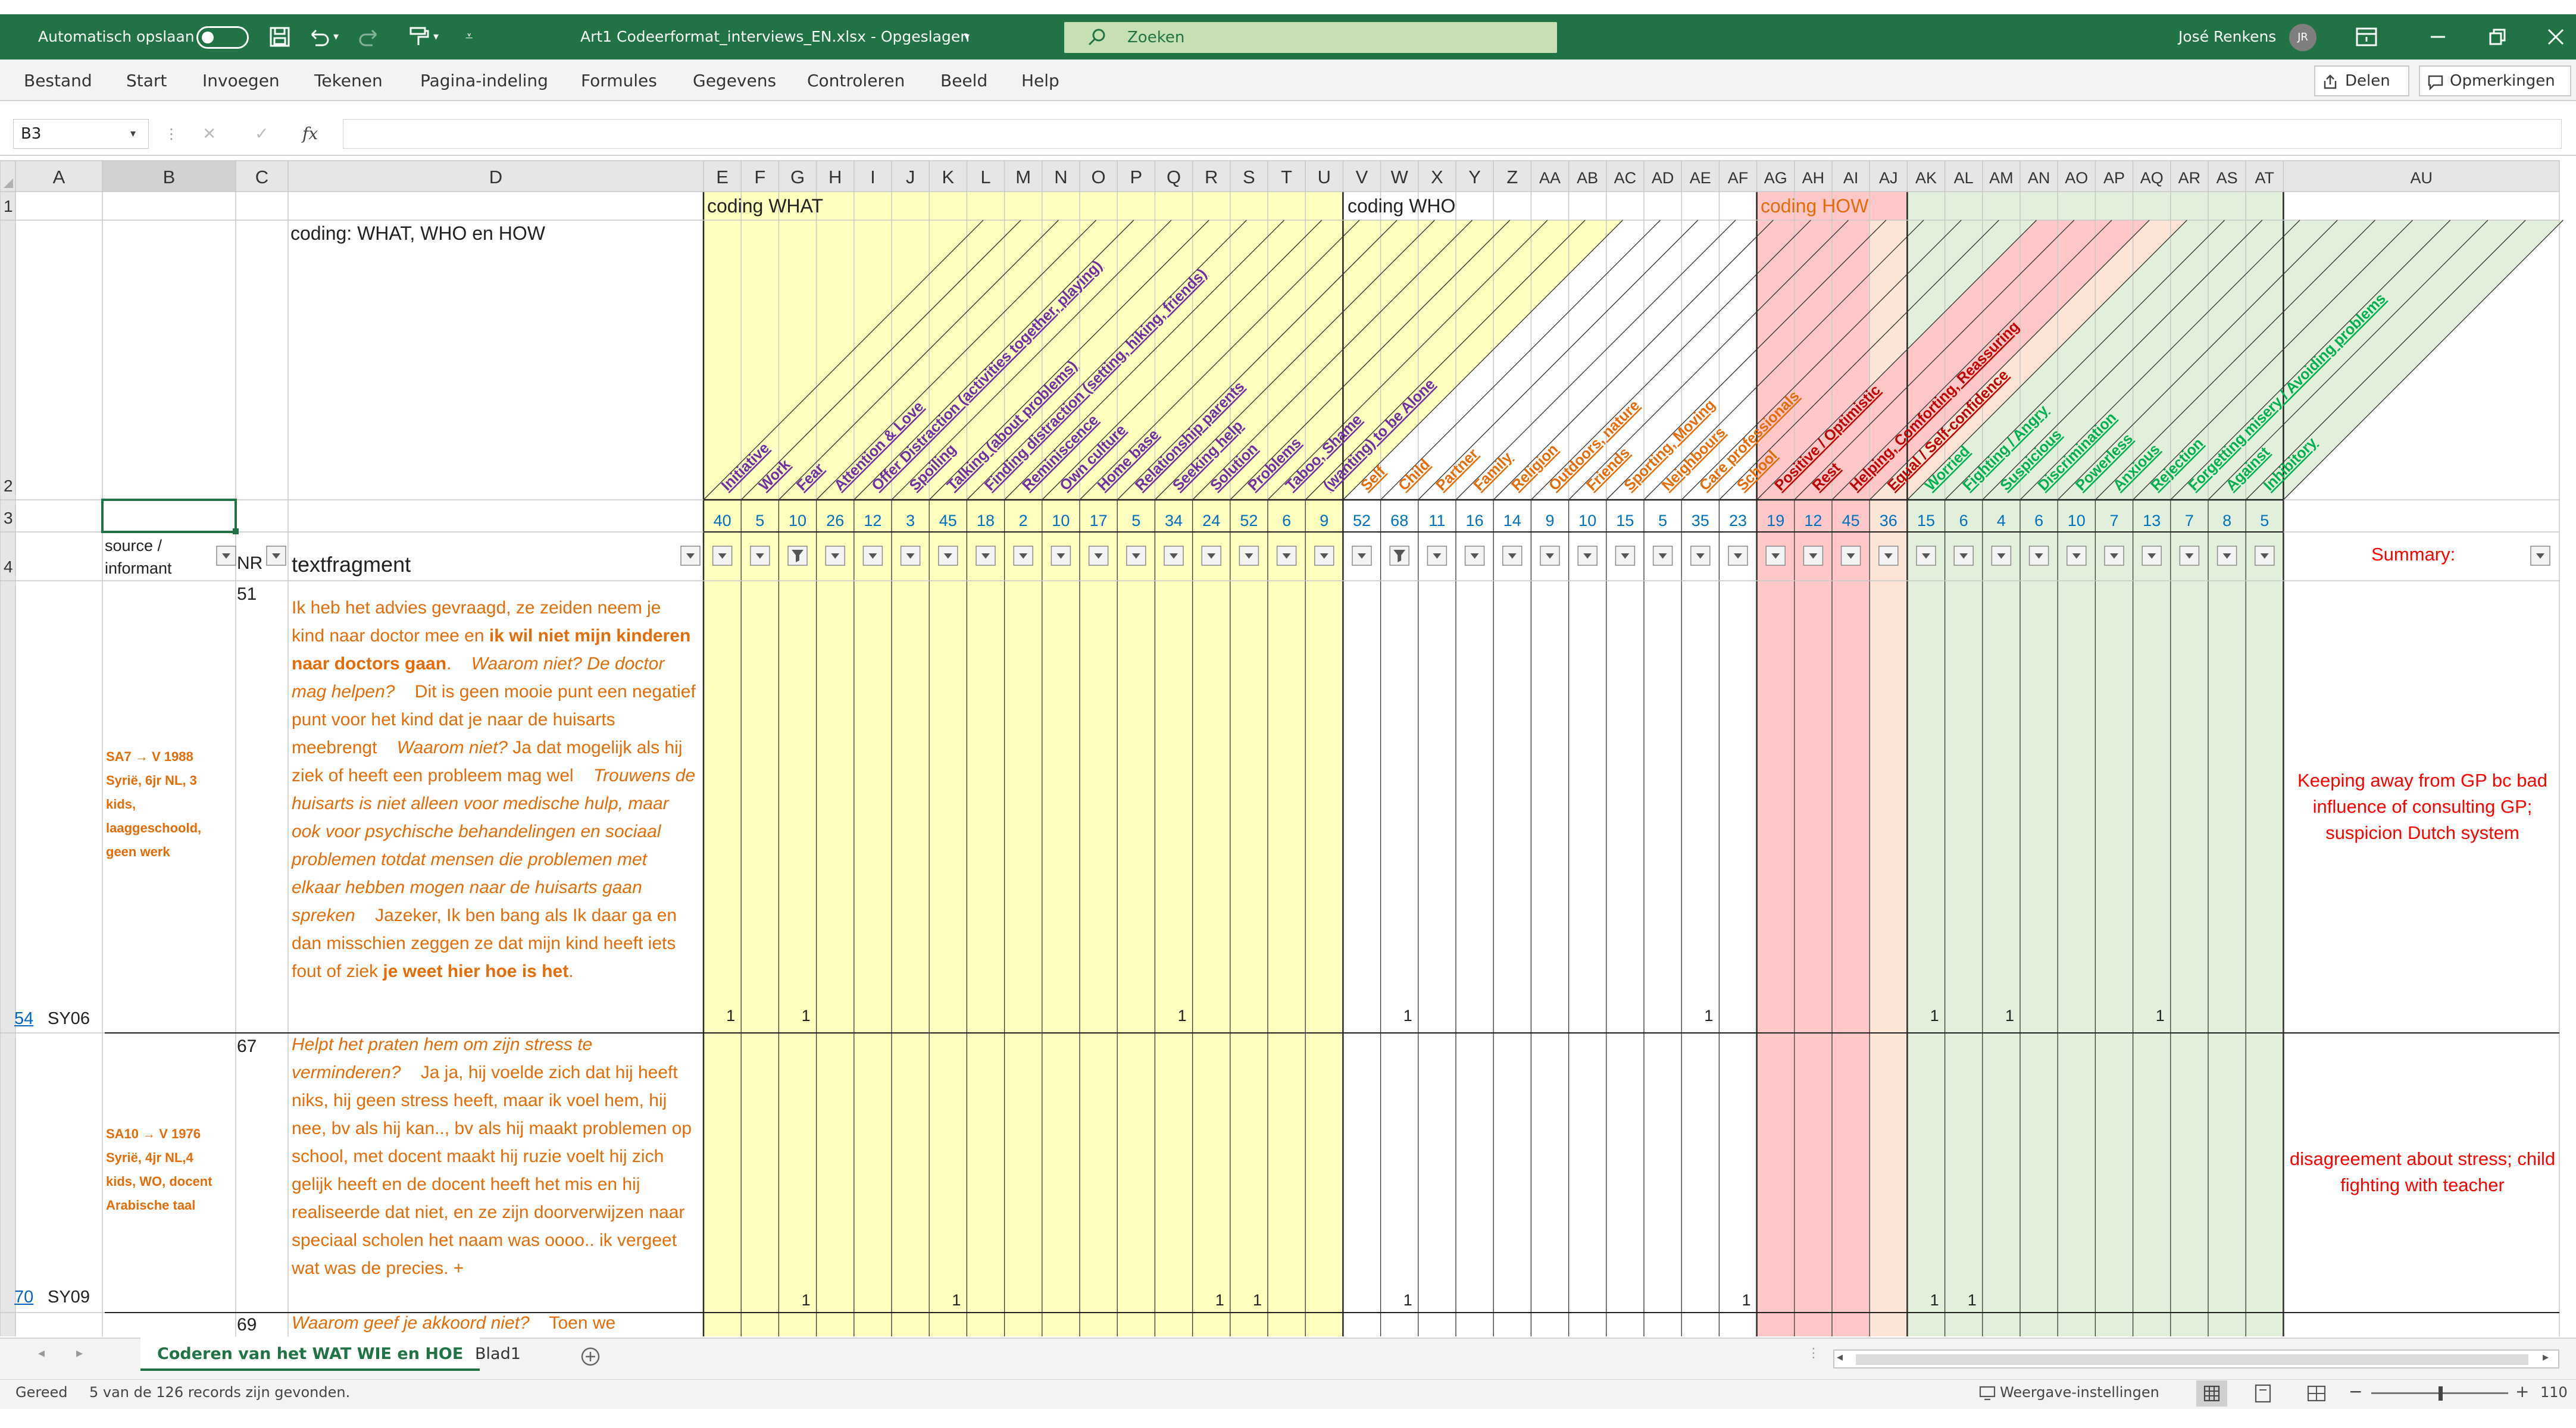  I want to click on restore-icon, so click(2497, 37).